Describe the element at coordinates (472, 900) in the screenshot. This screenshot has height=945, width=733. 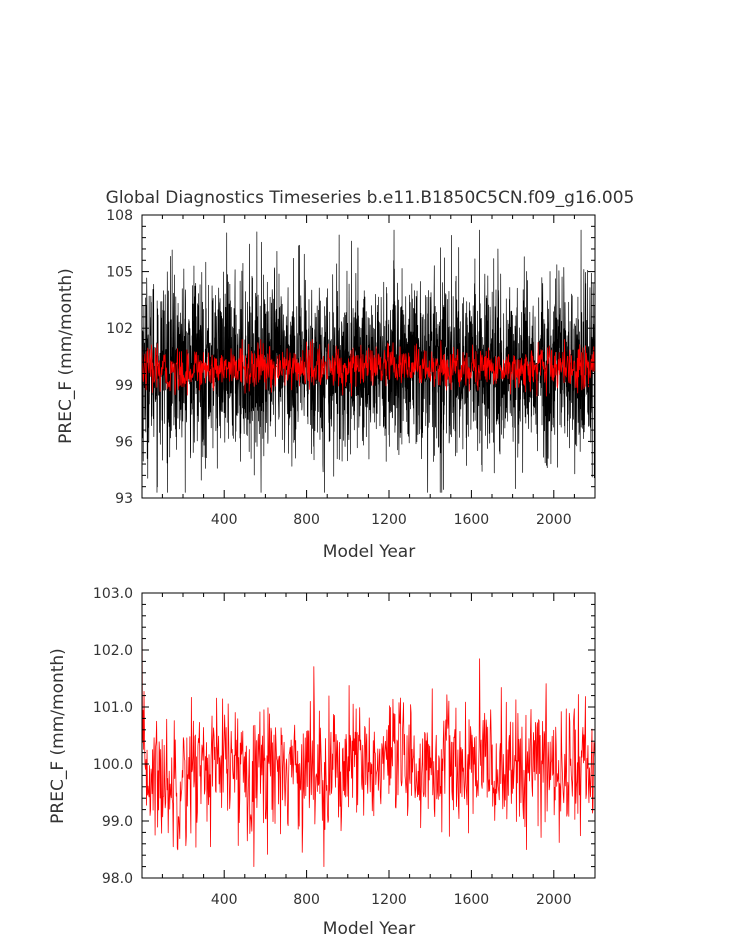
I see `panel1-xtick-label: 1600` at that location.